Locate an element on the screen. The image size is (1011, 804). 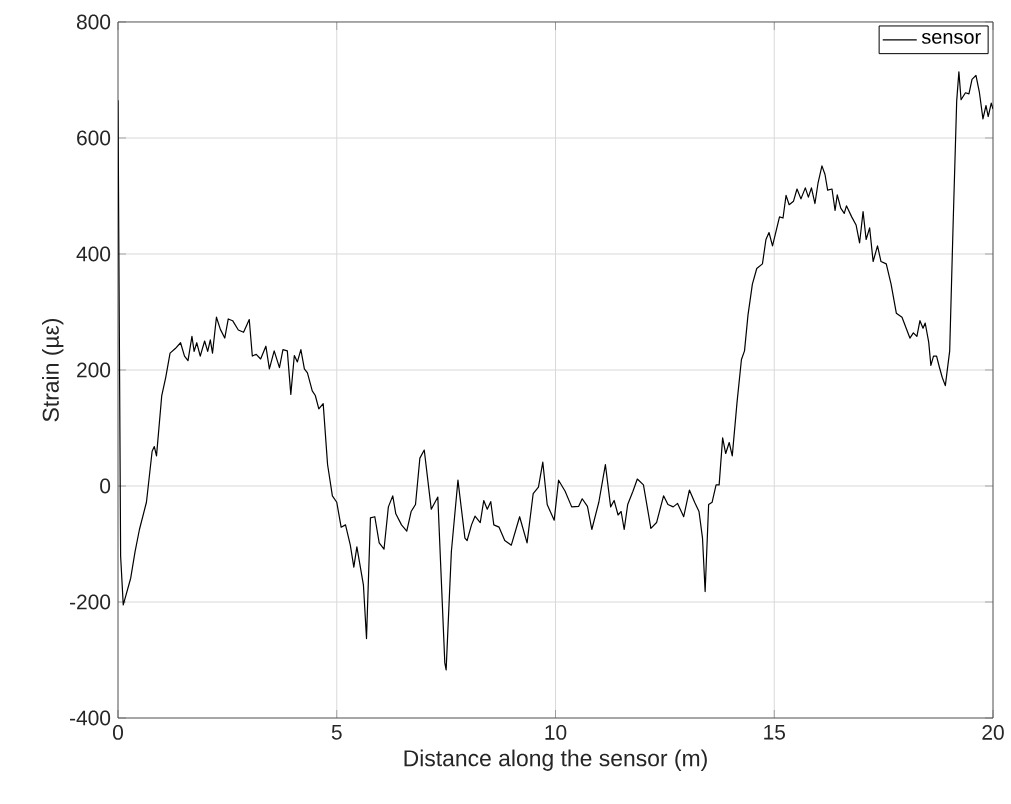
y-tick-label: -400 is located at coordinates (90, 718).